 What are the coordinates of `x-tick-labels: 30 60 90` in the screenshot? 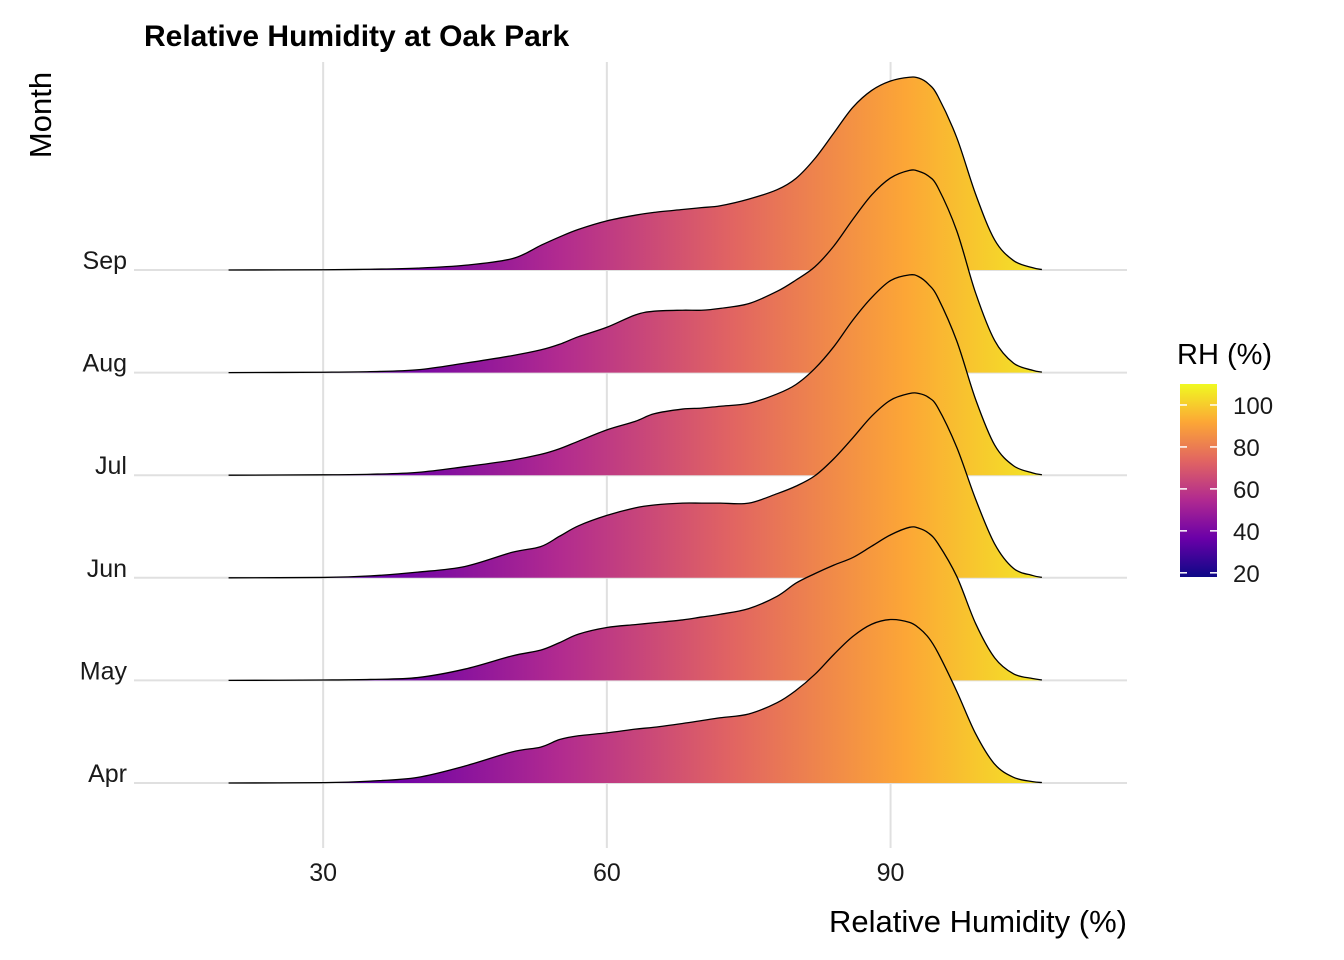 It's located at (606, 873).